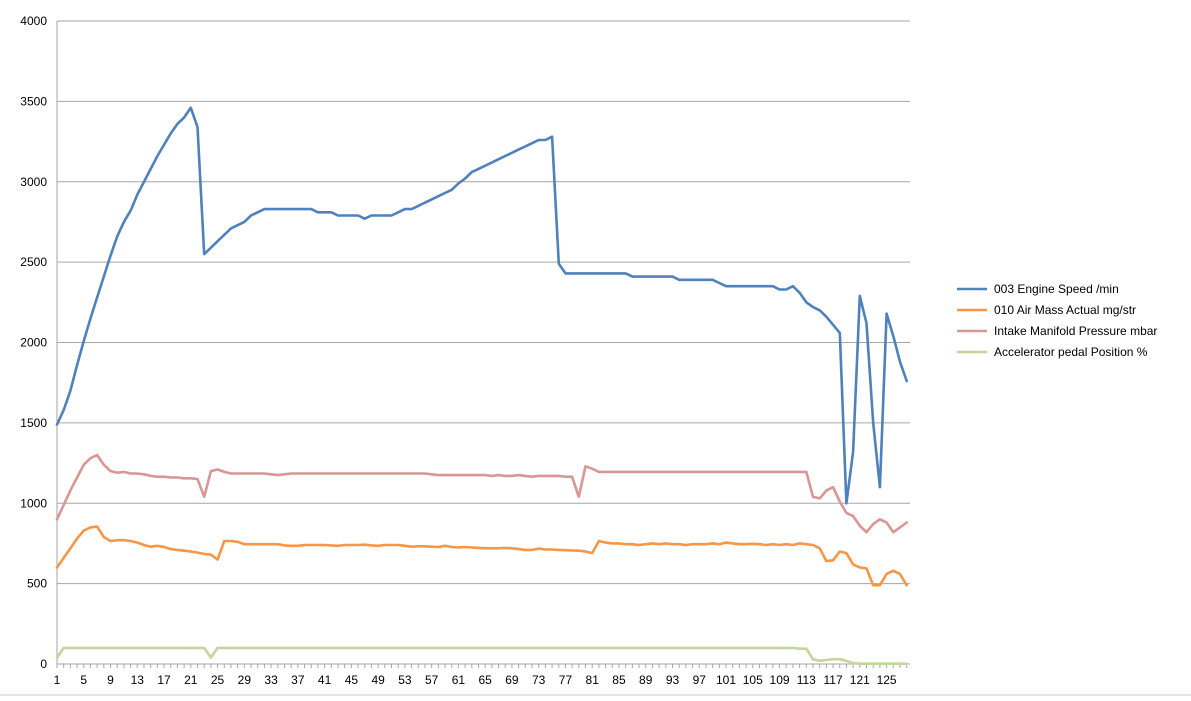 This screenshot has height=701, width=1191. Describe the element at coordinates (619, 680) in the screenshot. I see `x-tick-label: 85` at that location.